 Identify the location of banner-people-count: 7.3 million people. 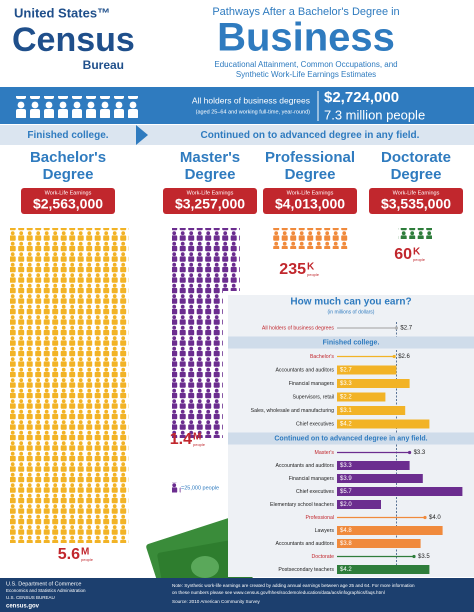
(374, 114).